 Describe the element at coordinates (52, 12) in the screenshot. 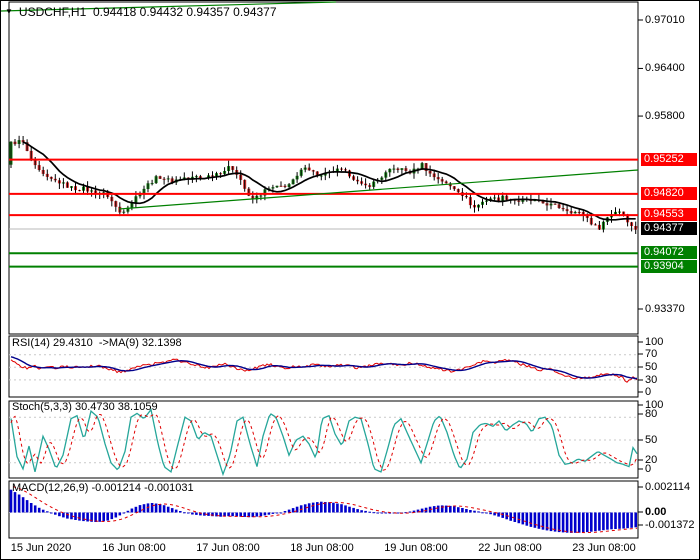

I see `symbol-period-label: USDCHF,H1` at that location.